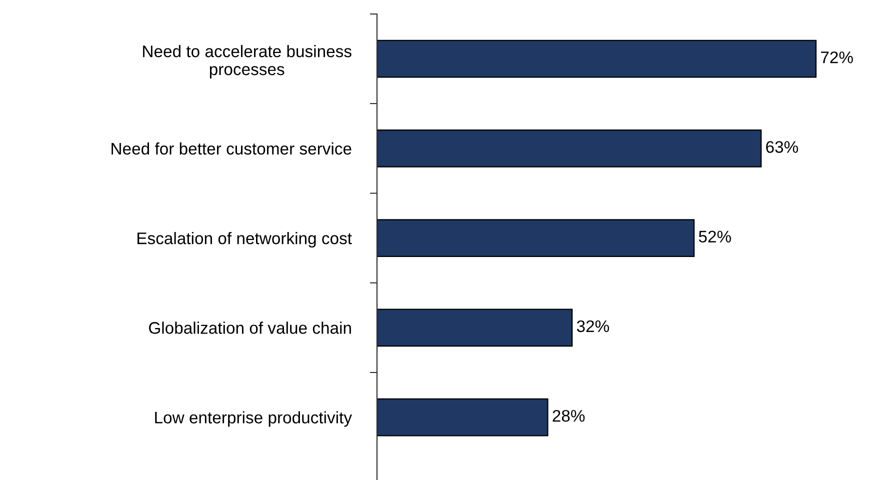  What do you see at coordinates (232, 148) in the screenshot?
I see `y-tick-label: Need for better customer service` at bounding box center [232, 148].